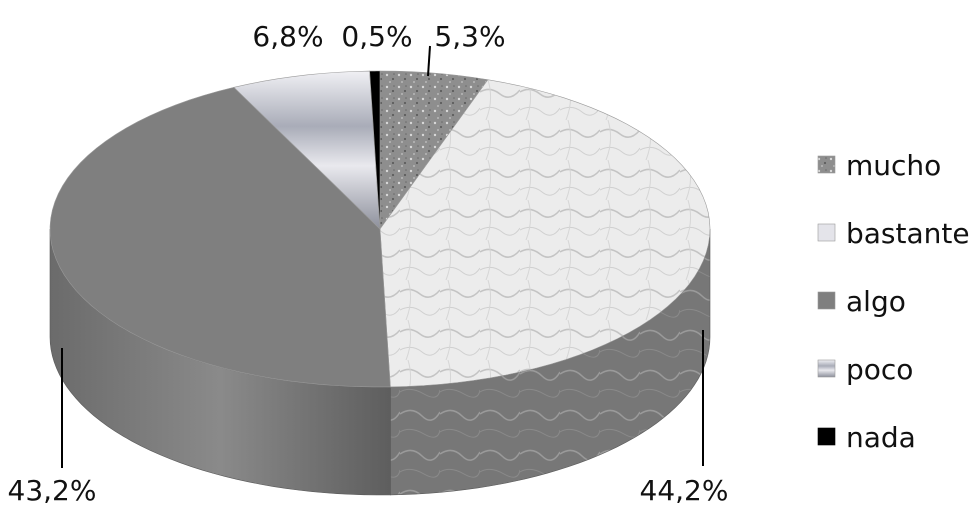 The height and width of the screenshot is (520, 970). What do you see at coordinates (376, 36) in the screenshot?
I see `data-label-nada: 0,5%` at bounding box center [376, 36].